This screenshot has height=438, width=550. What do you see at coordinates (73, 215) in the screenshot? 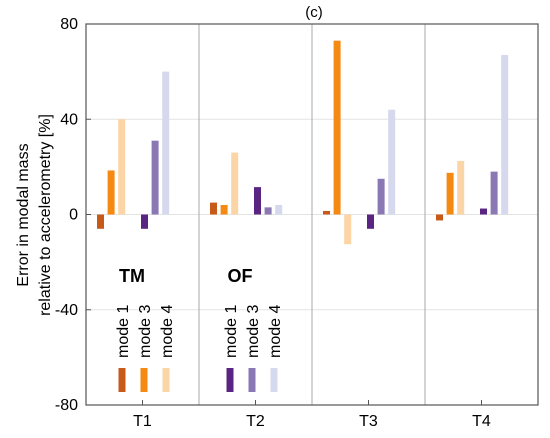
I see `y-tick-label-2: 0` at bounding box center [73, 215].